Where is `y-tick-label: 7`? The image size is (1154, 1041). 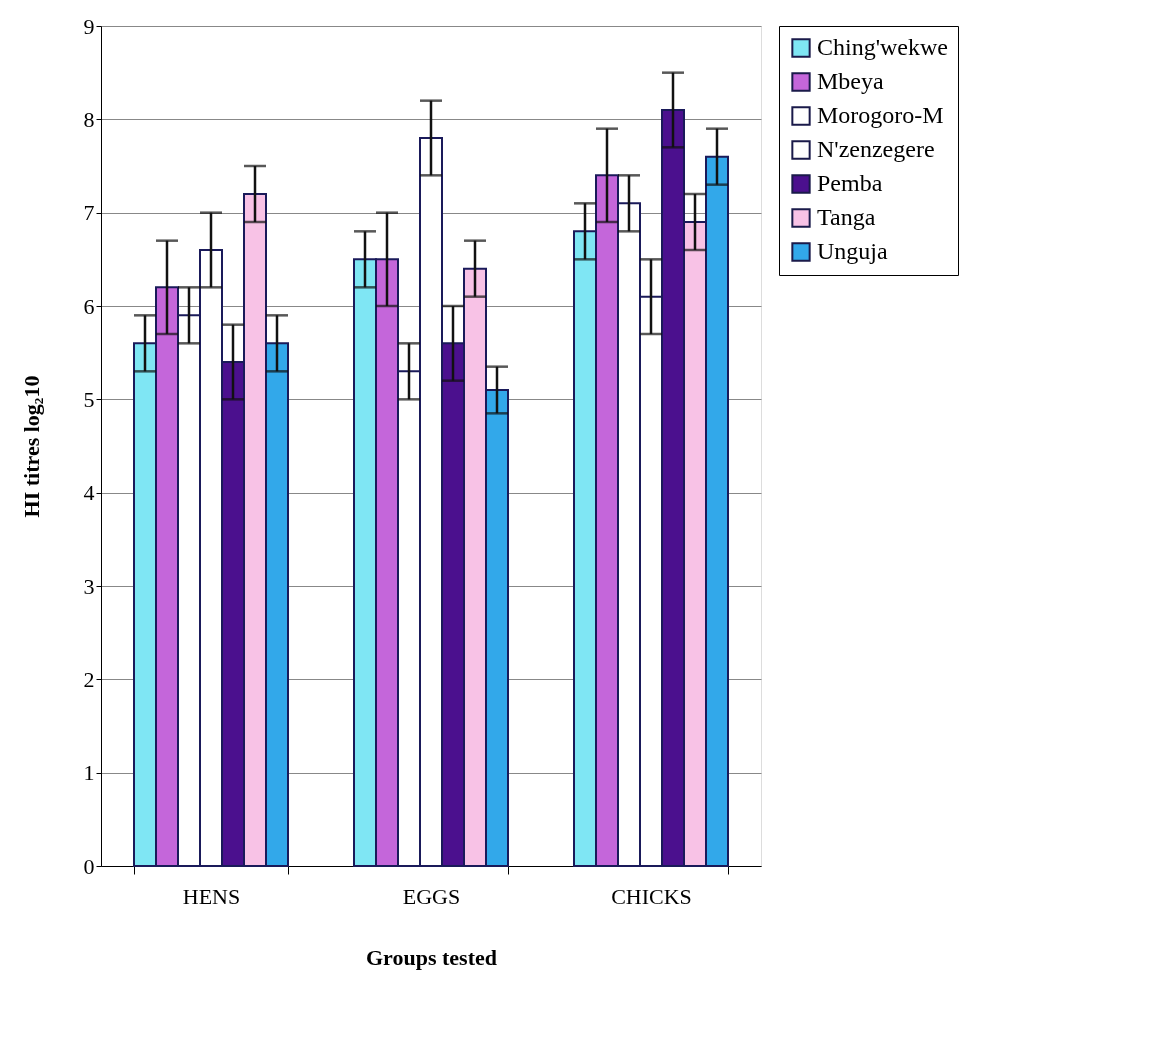 y-tick-label: 7 is located at coordinates (89, 213).